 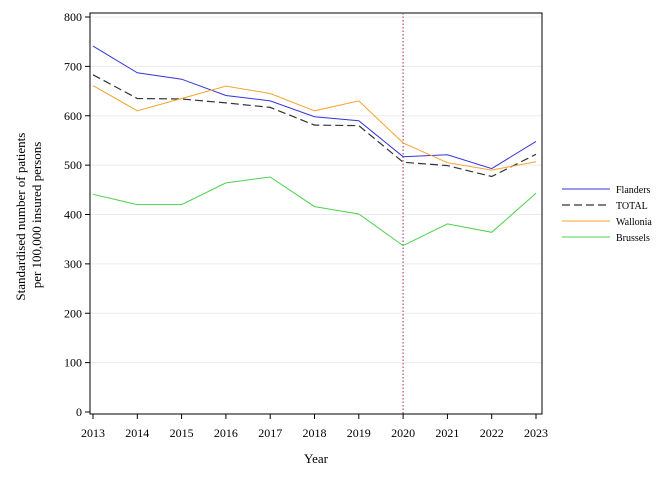 What do you see at coordinates (316, 458) in the screenshot?
I see `x-axis-label: Year` at bounding box center [316, 458].